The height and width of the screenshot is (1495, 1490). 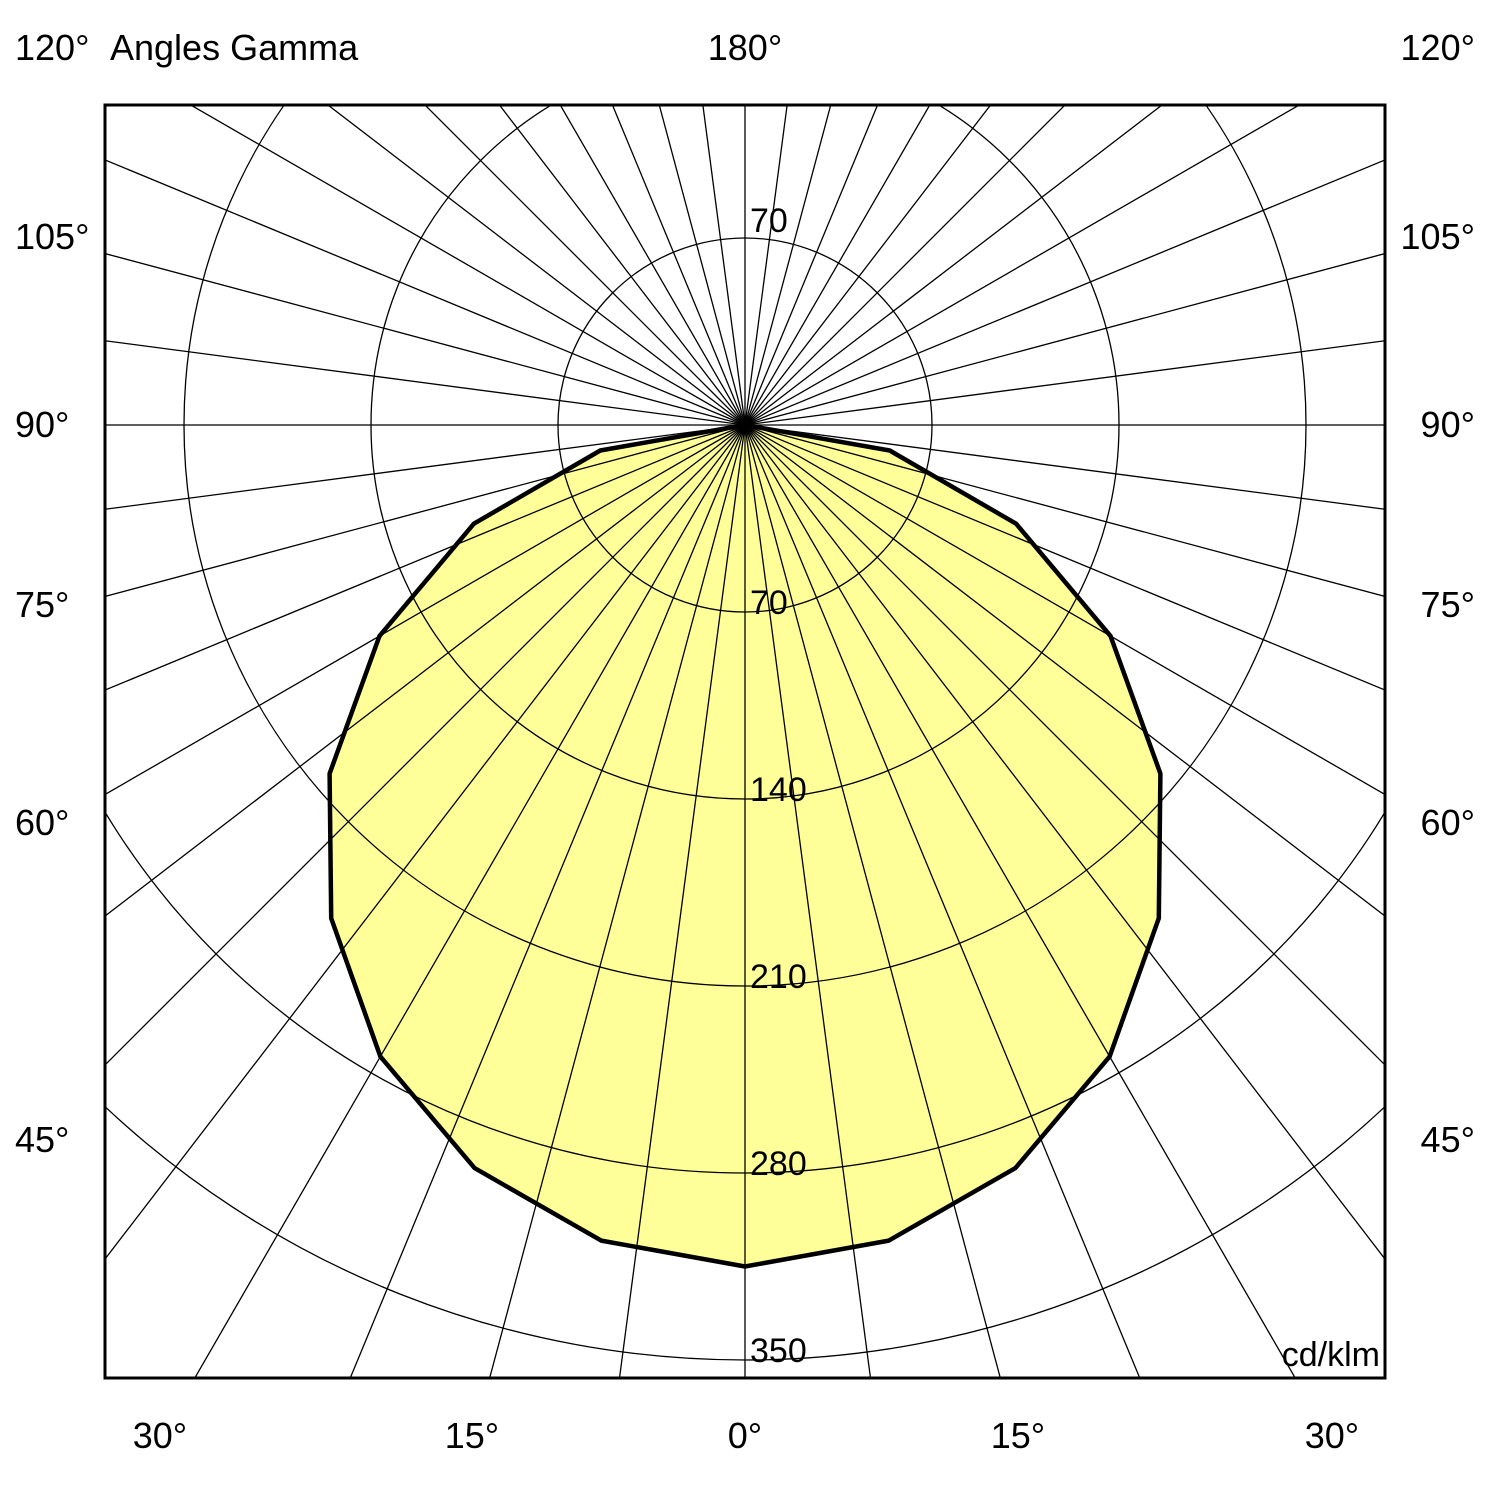 What do you see at coordinates (1448, 604) in the screenshot?
I see `angle-label-right-75: 75°` at bounding box center [1448, 604].